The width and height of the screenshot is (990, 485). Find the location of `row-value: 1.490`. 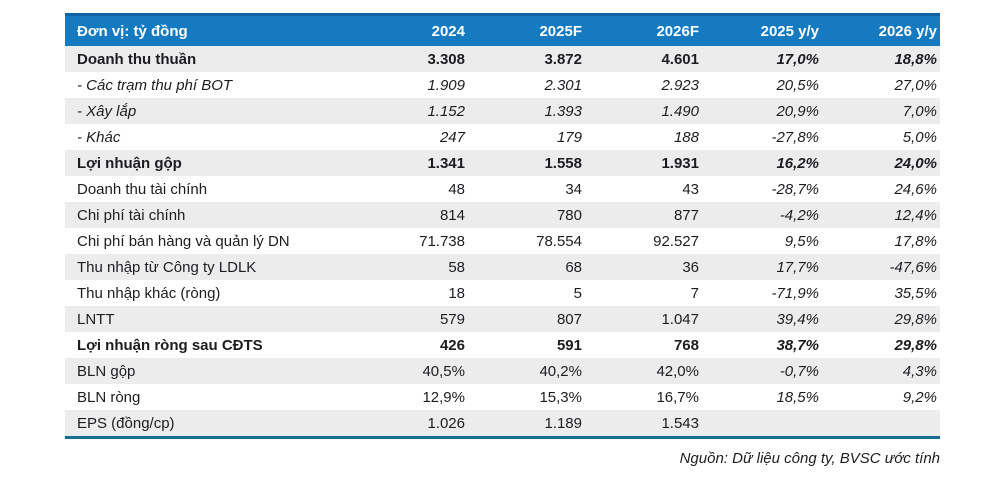

row-value: 1.490 is located at coordinates (680, 111).